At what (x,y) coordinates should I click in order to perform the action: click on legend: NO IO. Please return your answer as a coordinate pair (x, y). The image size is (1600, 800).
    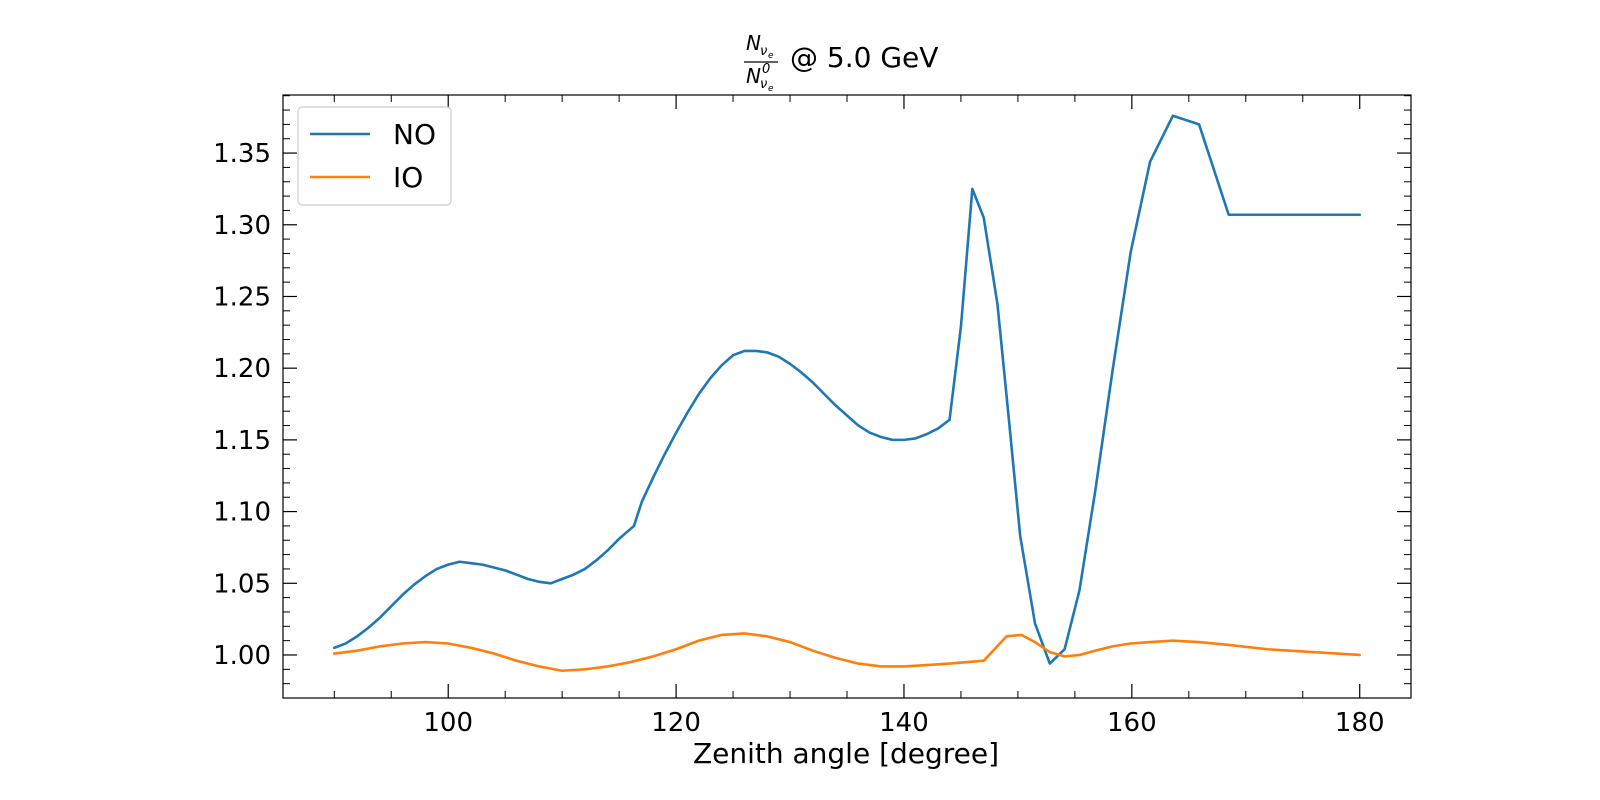
    Looking at the image, I should click on (374, 156).